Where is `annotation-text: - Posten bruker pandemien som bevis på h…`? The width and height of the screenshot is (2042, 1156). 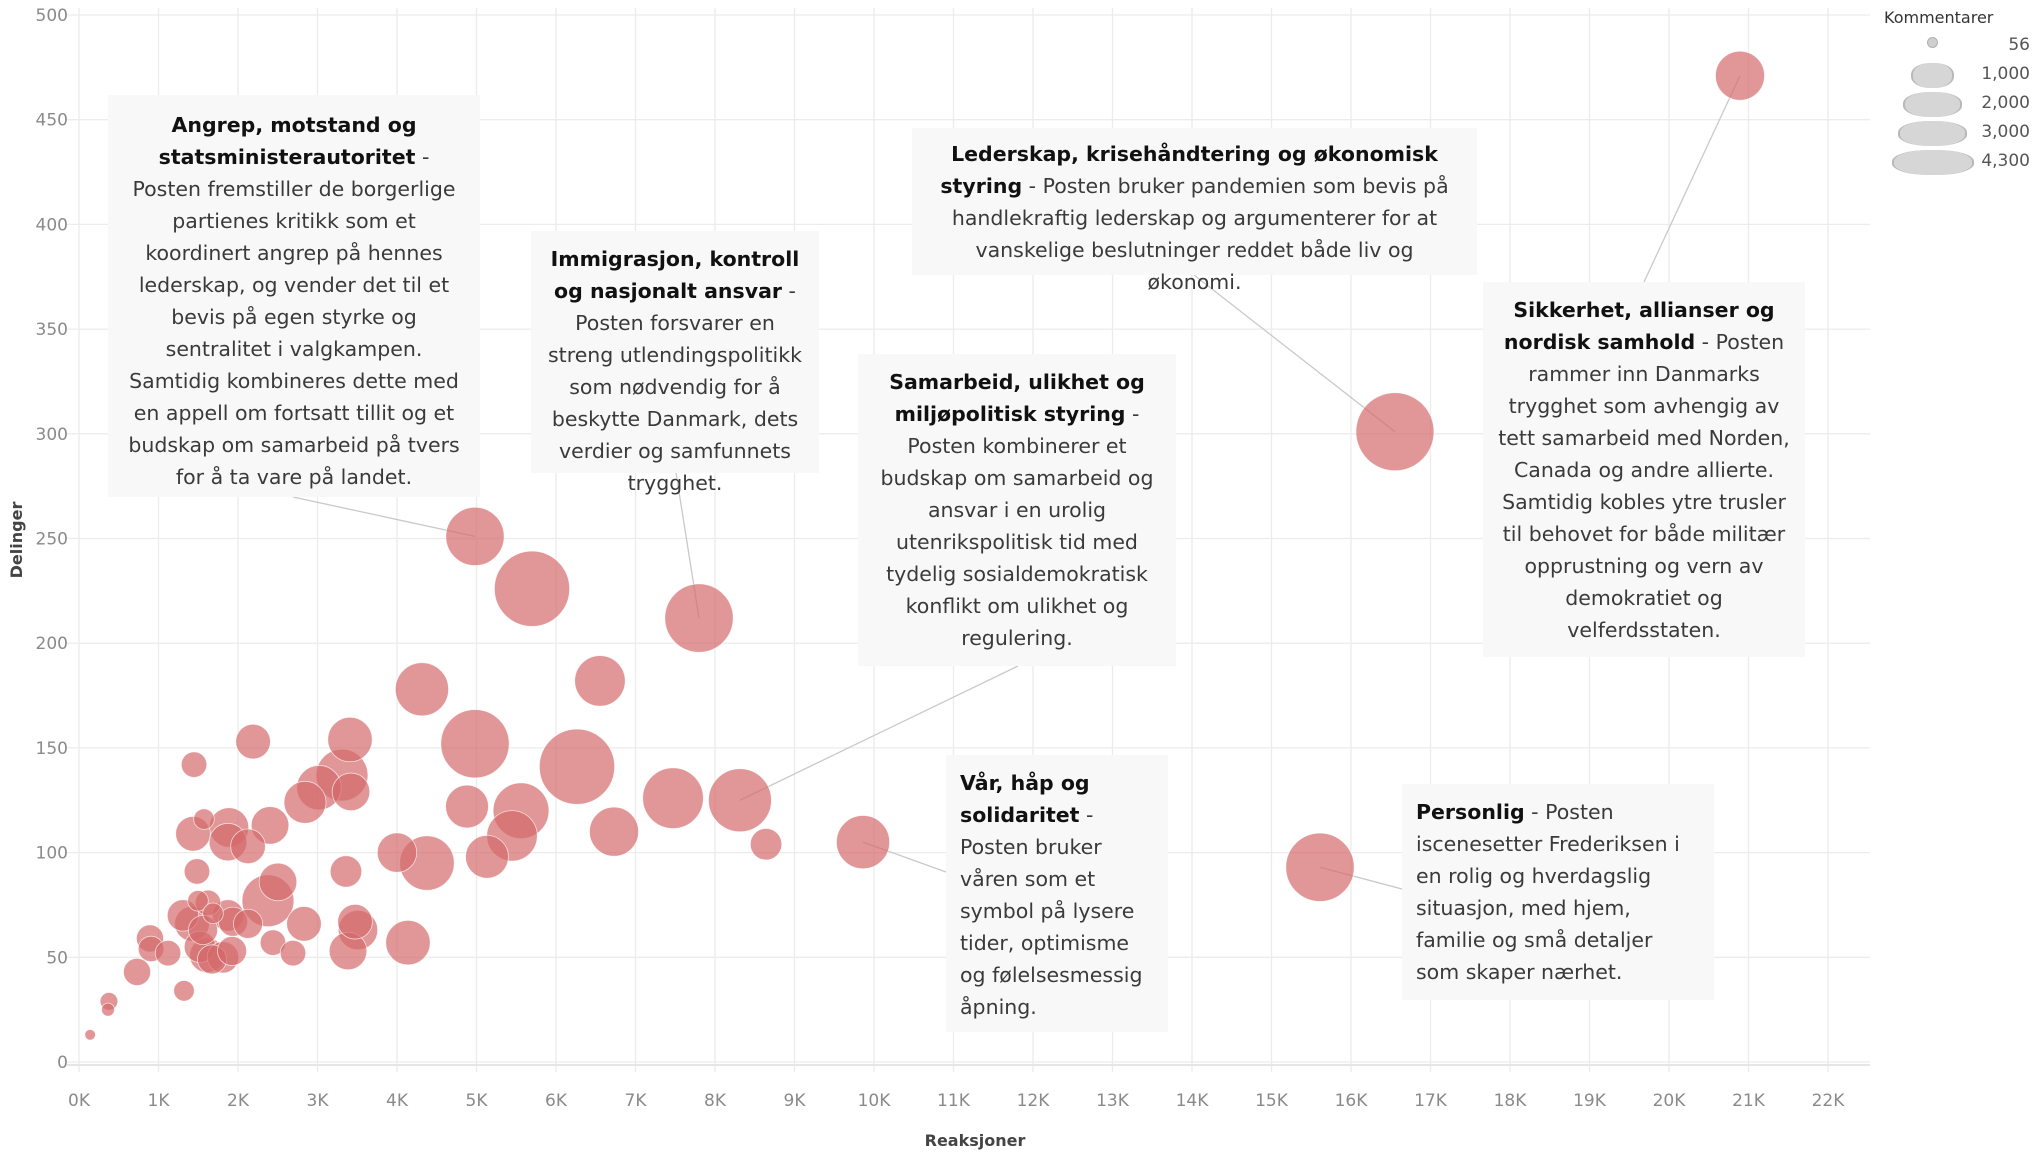 annotation-text: - Posten bruker pandemien som bevis på h… is located at coordinates (1200, 234).